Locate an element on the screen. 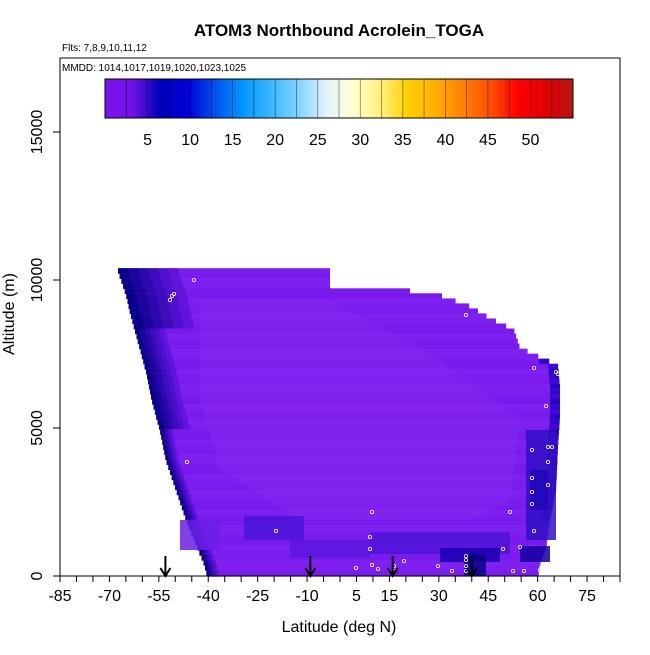  dates-subtitle: MMDD: 1014,1017,1019,1020,1023,1025 is located at coordinates (154, 68).